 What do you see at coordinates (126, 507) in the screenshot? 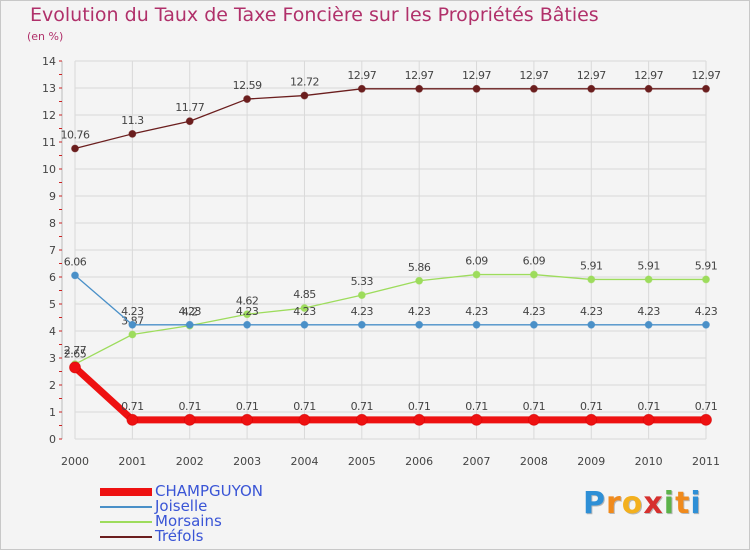
I see `legend-swatch-joiselle` at bounding box center [126, 507].